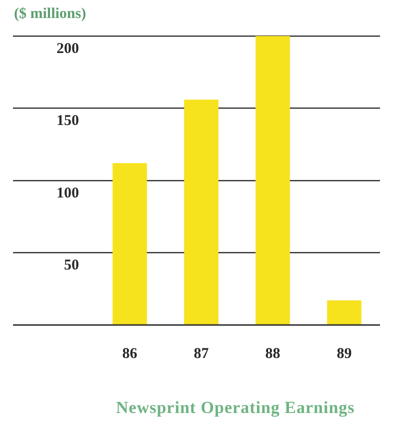  I want to click on y-tick-label: 100, so click(67, 193).